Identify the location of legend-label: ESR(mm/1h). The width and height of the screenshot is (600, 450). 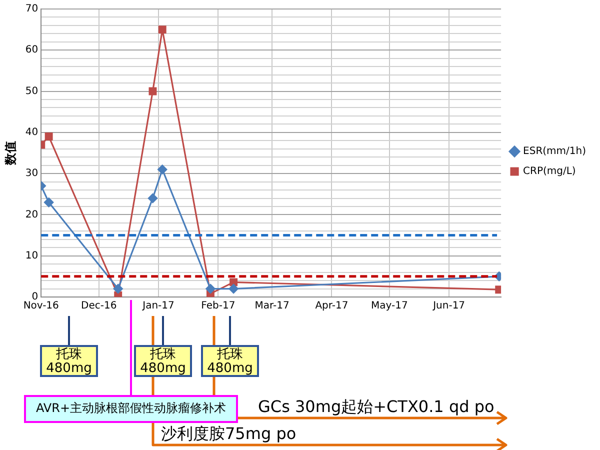
(554, 152).